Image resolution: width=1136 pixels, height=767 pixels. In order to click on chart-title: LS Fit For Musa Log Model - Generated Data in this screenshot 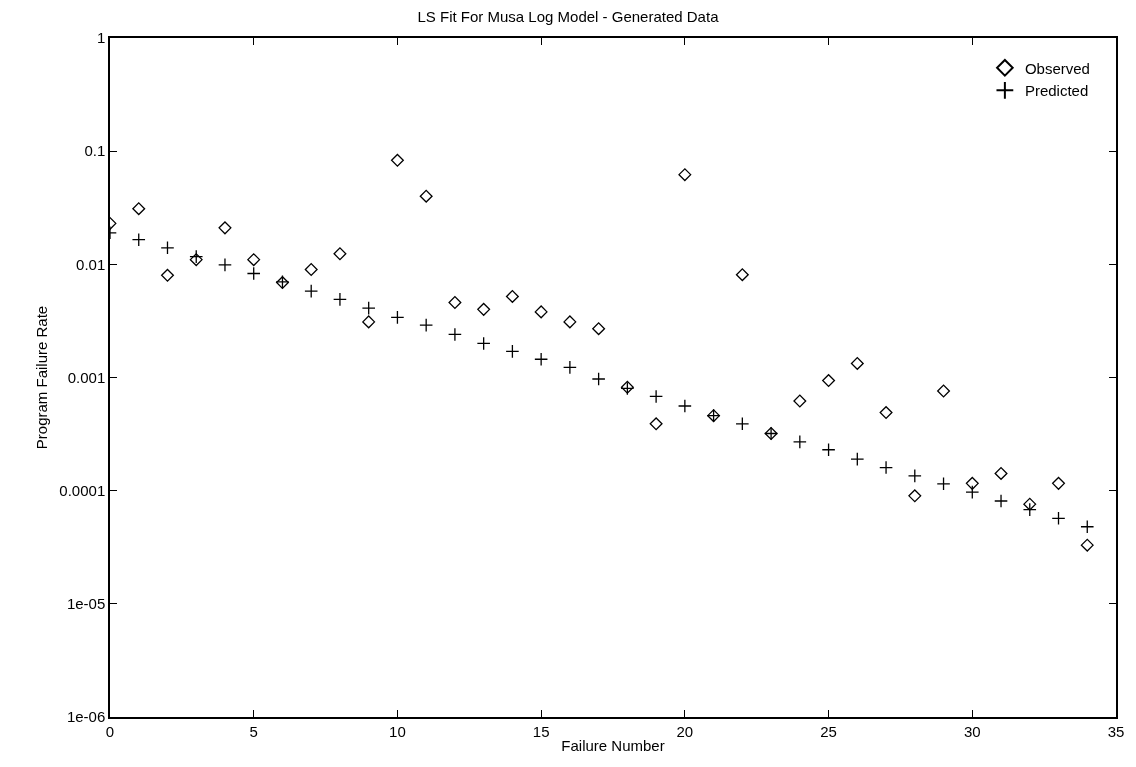, I will do `click(568, 17)`.